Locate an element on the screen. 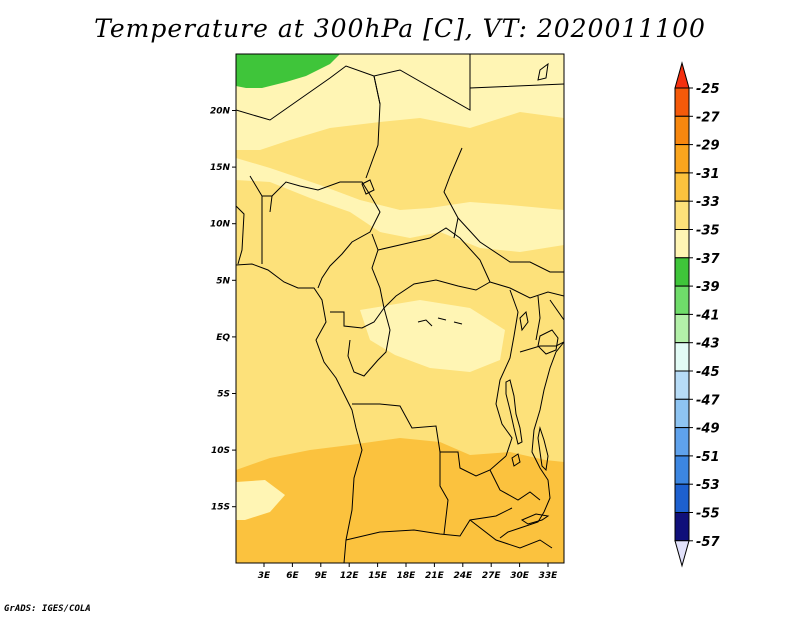 The height and width of the screenshot is (618, 800). lake-kariba is located at coordinates (535, 519).